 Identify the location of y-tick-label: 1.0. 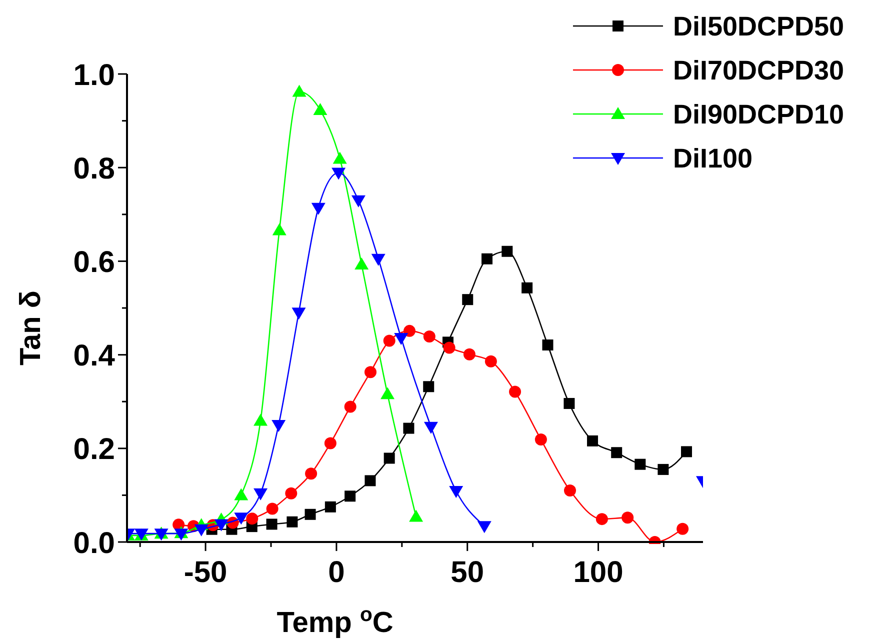
(94, 75).